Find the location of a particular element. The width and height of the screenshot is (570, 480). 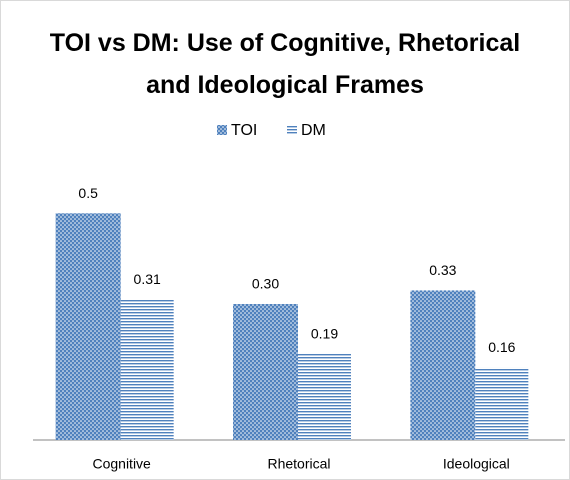

x-tick-label: Rhetorical is located at coordinates (298, 464).